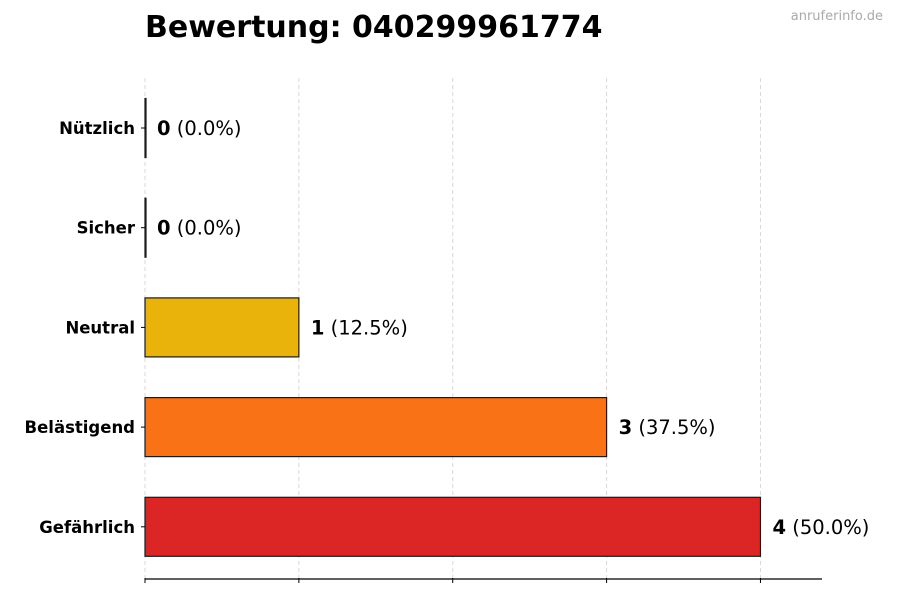 The height and width of the screenshot is (600, 900). What do you see at coordinates (145, 227) in the screenshot?
I see `bar-sicher` at bounding box center [145, 227].